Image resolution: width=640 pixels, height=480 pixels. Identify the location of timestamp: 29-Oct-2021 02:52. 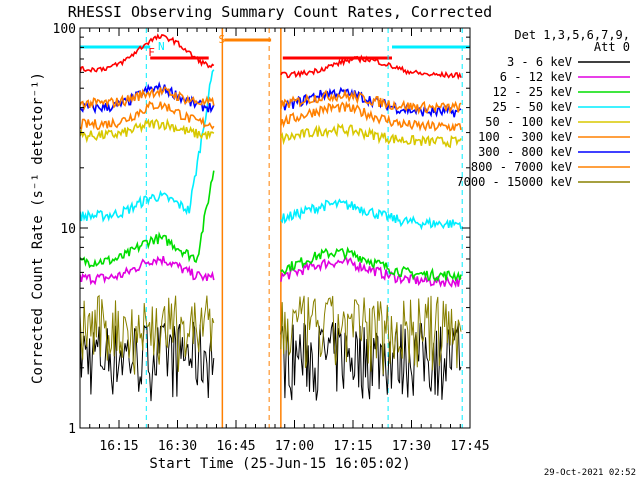
(590, 473).